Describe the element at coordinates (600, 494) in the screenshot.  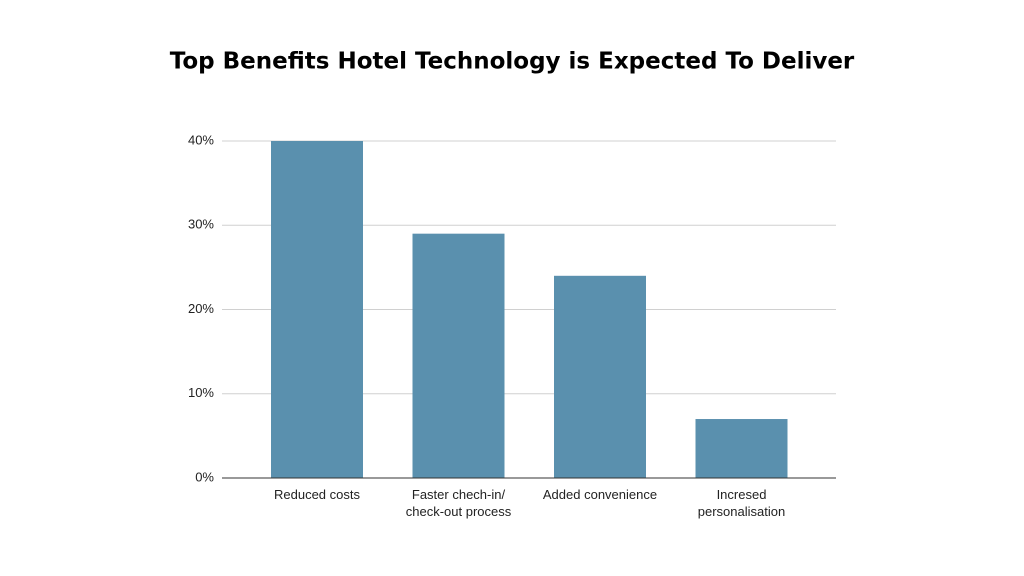
I see `x-tick-label: Added convenience` at that location.